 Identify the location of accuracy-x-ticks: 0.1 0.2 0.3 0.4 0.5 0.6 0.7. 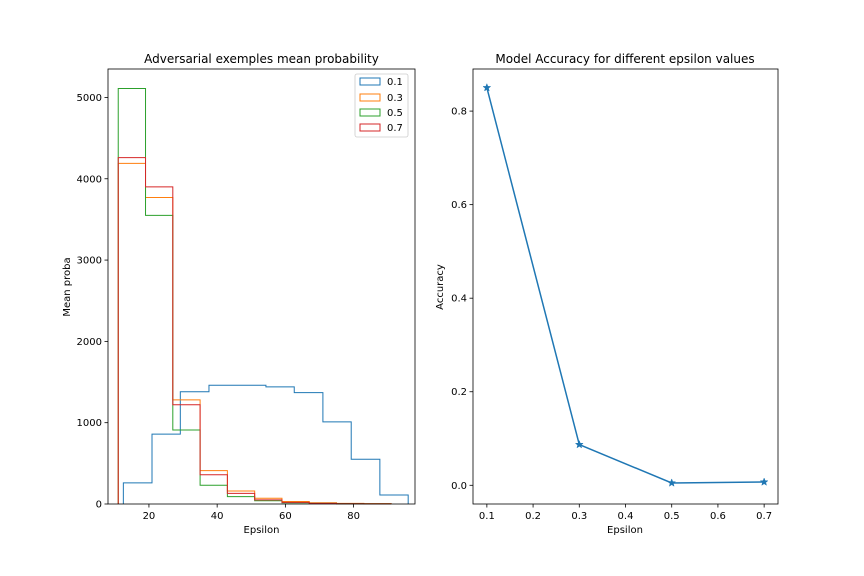
(625, 513).